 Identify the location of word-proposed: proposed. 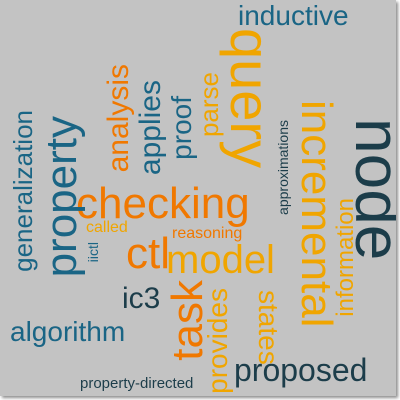
(301, 370).